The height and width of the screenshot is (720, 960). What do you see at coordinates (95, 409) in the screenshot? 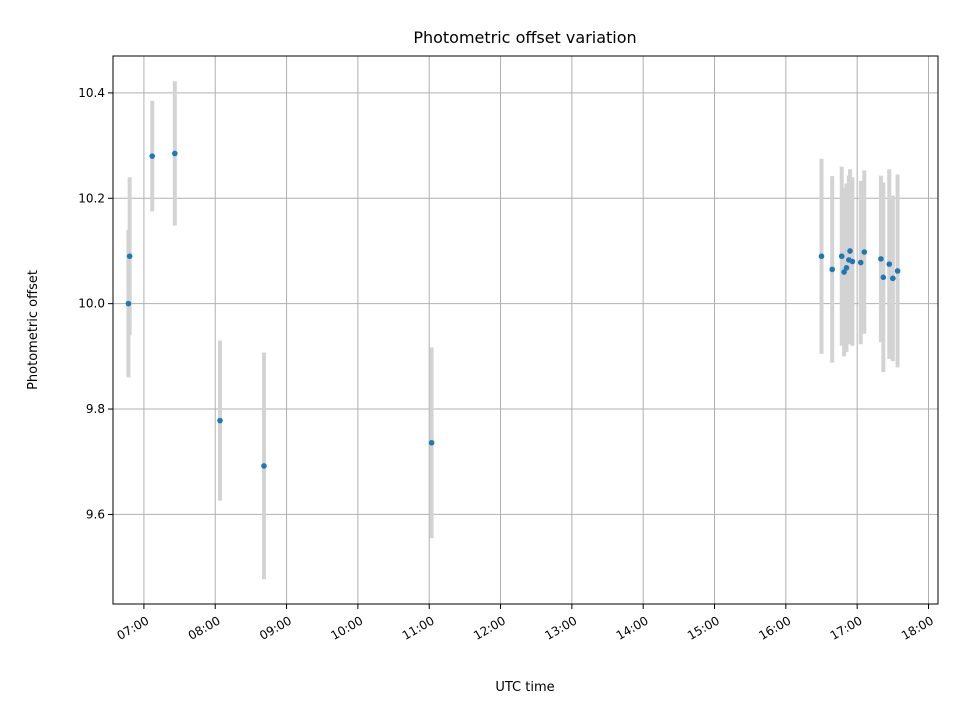
I see `y-tick-label: 9.8` at bounding box center [95, 409].